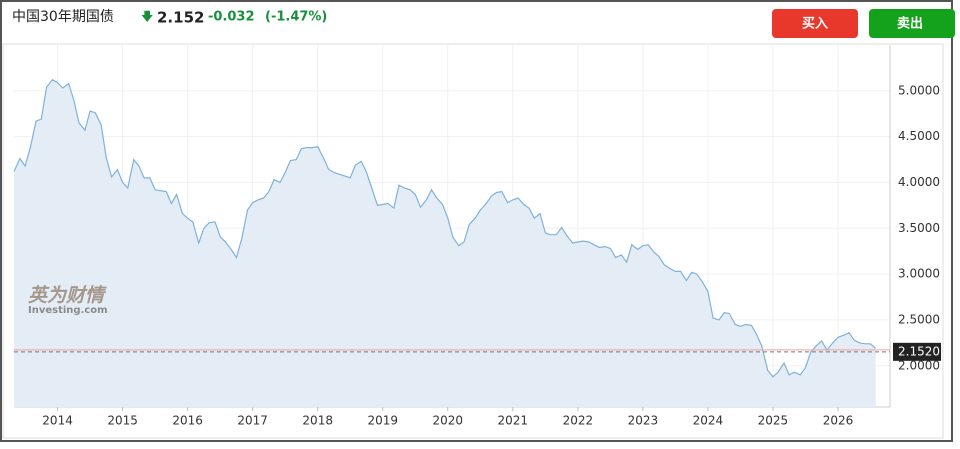 This screenshot has width=960, height=449. What do you see at coordinates (773, 421) in the screenshot?
I see `x-tick-label: 2025` at bounding box center [773, 421].